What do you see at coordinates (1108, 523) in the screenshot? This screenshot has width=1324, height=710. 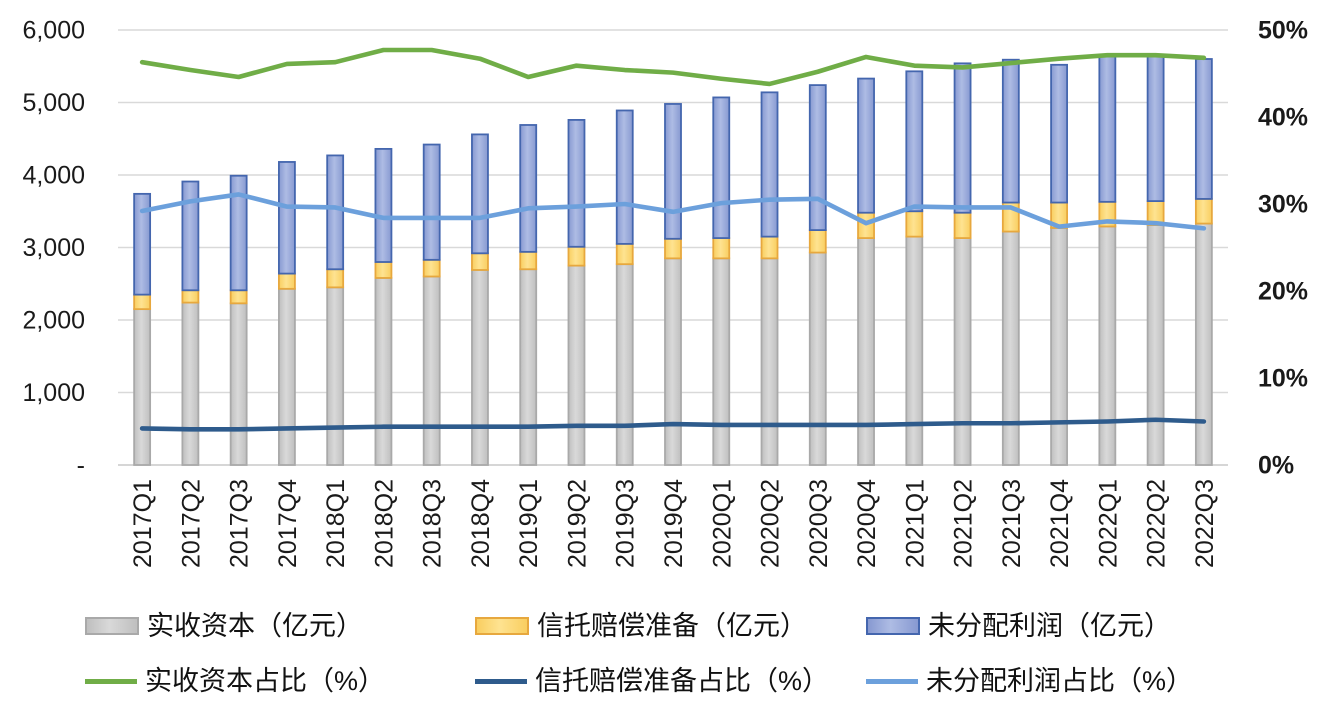 I see `x-axis-label-2022Q1: 2022Q1` at bounding box center [1108, 523].